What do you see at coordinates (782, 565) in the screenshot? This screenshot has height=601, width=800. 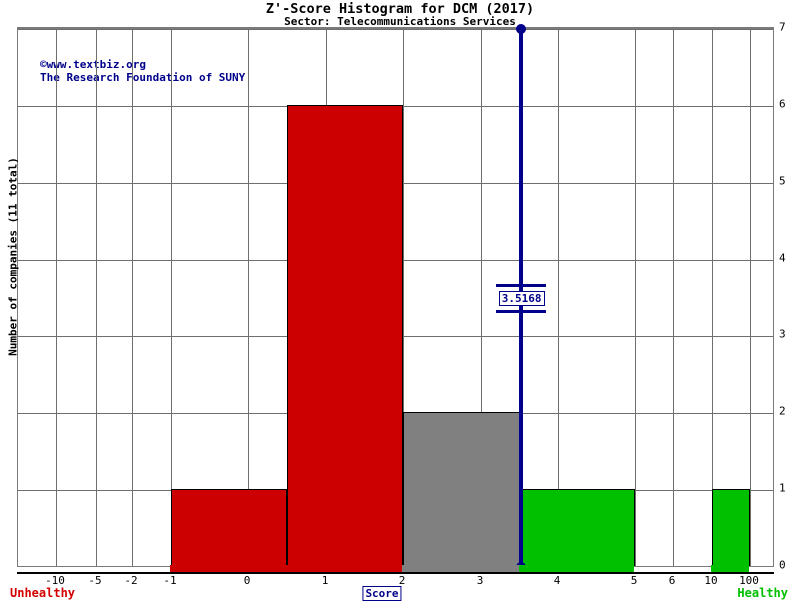 I see `y-tick-label: 0` at bounding box center [782, 565].